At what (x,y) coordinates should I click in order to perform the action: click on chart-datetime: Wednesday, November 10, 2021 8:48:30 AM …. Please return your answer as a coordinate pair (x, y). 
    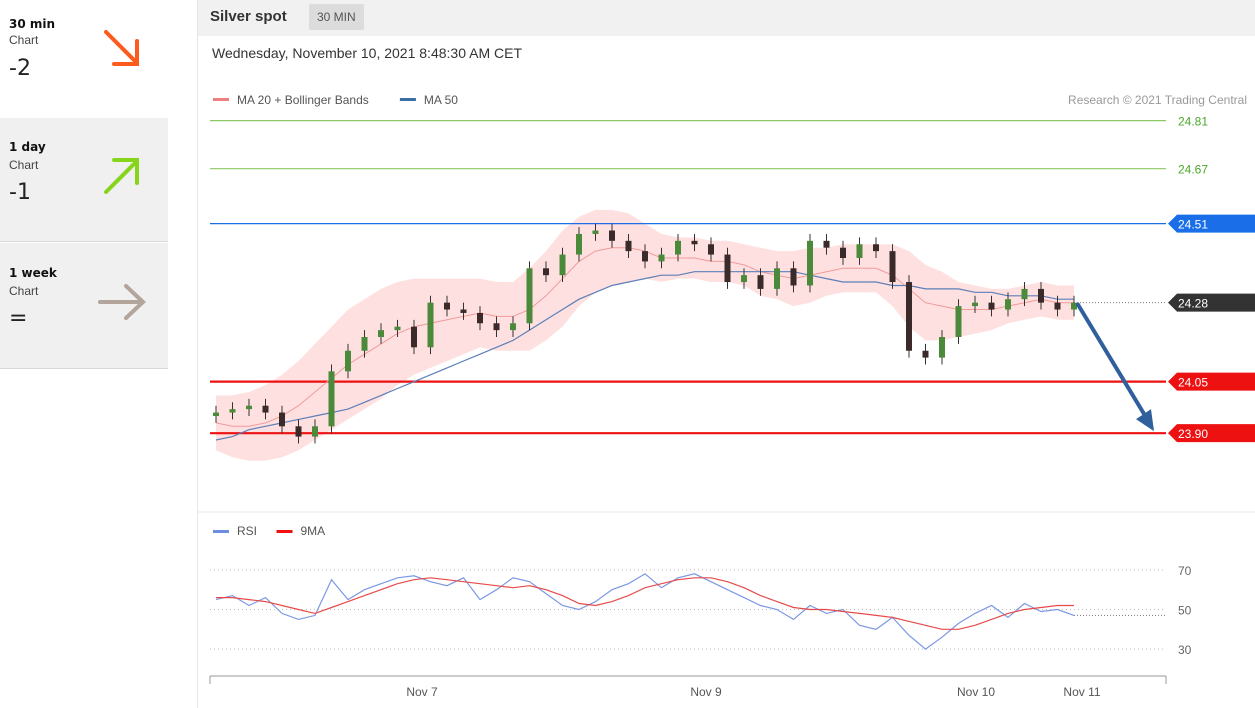
    Looking at the image, I should click on (367, 53).